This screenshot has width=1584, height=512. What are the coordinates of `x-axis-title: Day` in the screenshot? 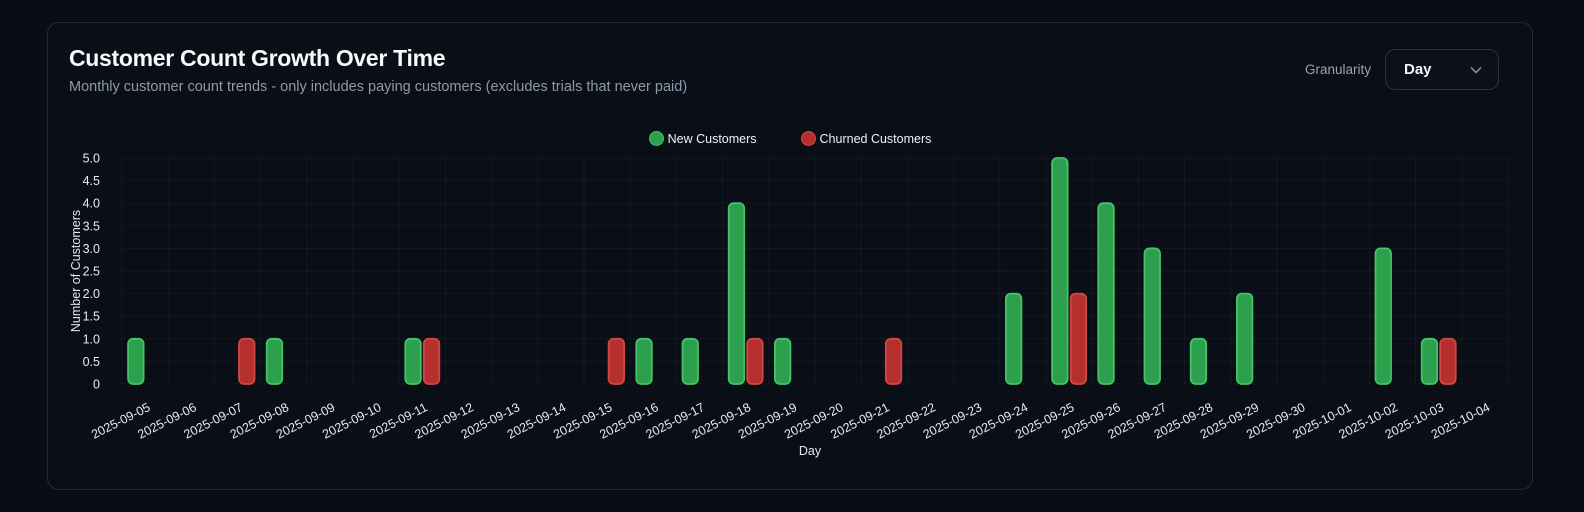 It's located at (810, 451).